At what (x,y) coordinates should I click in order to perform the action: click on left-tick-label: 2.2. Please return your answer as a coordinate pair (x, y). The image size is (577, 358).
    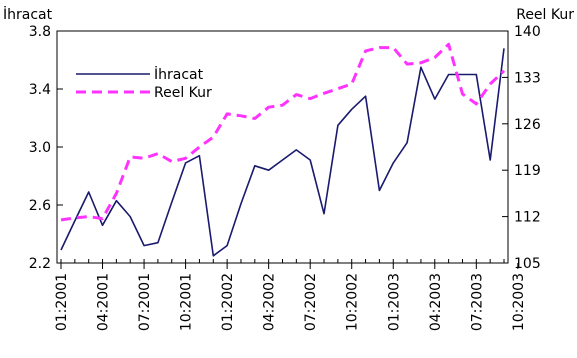
    Looking at the image, I should click on (40, 264).